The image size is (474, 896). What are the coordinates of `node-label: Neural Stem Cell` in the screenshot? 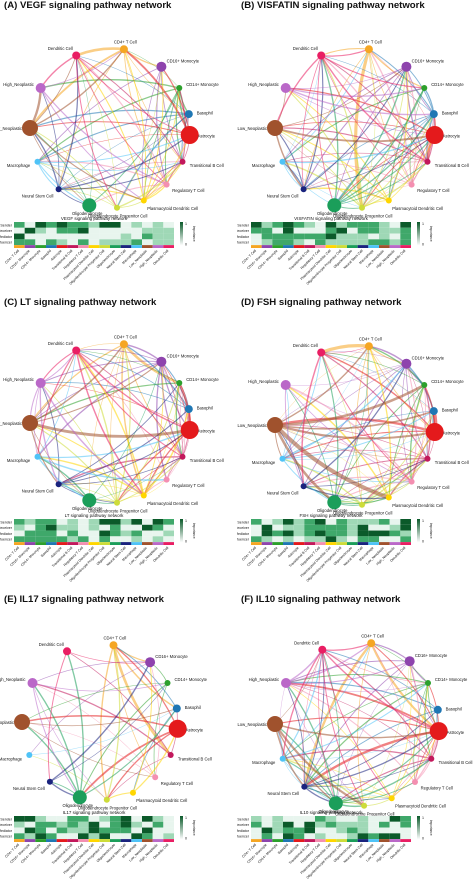 It's located at (38, 490).